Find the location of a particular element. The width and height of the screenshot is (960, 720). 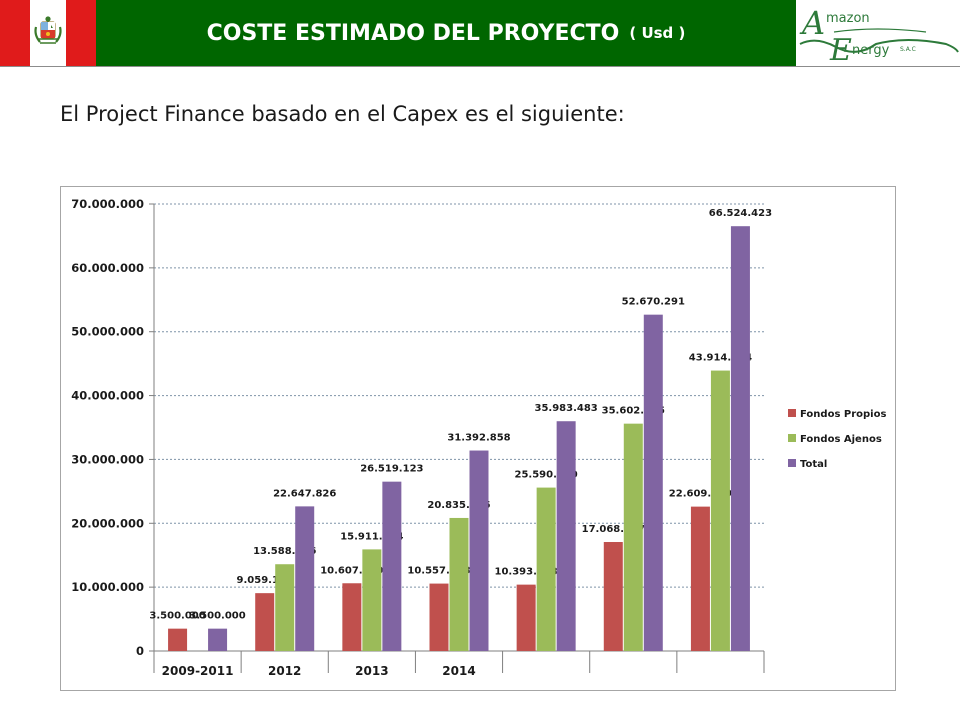

x-tick-label: 2012 is located at coordinates (284, 671).